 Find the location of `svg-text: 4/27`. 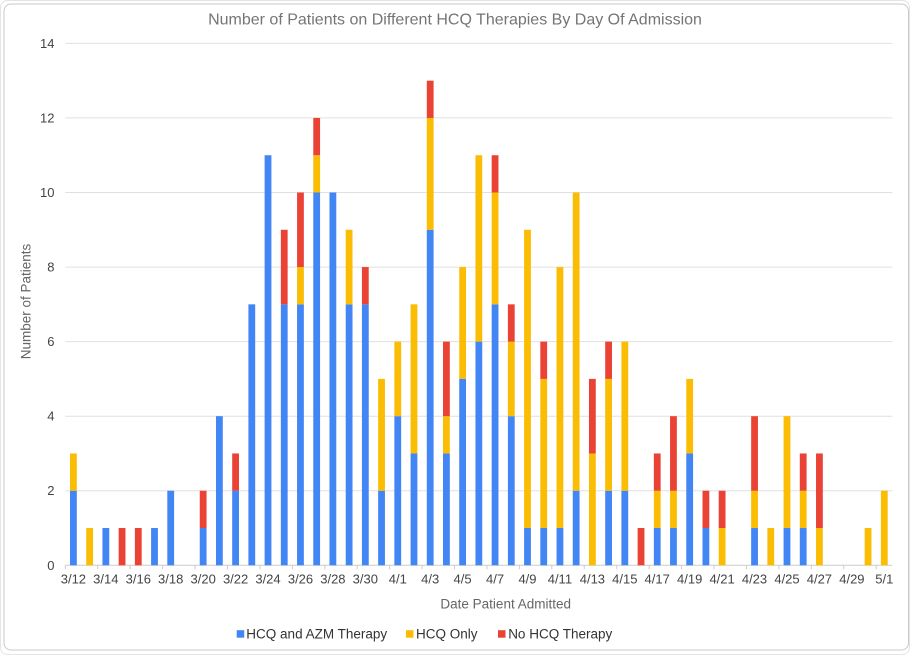

svg-text: 4/27 is located at coordinates (819, 579).